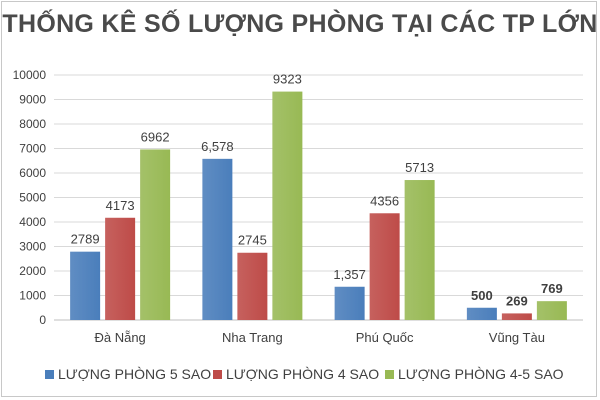 This screenshot has height=400, width=600. I want to click on y-tick-label: 3000, so click(32, 247).